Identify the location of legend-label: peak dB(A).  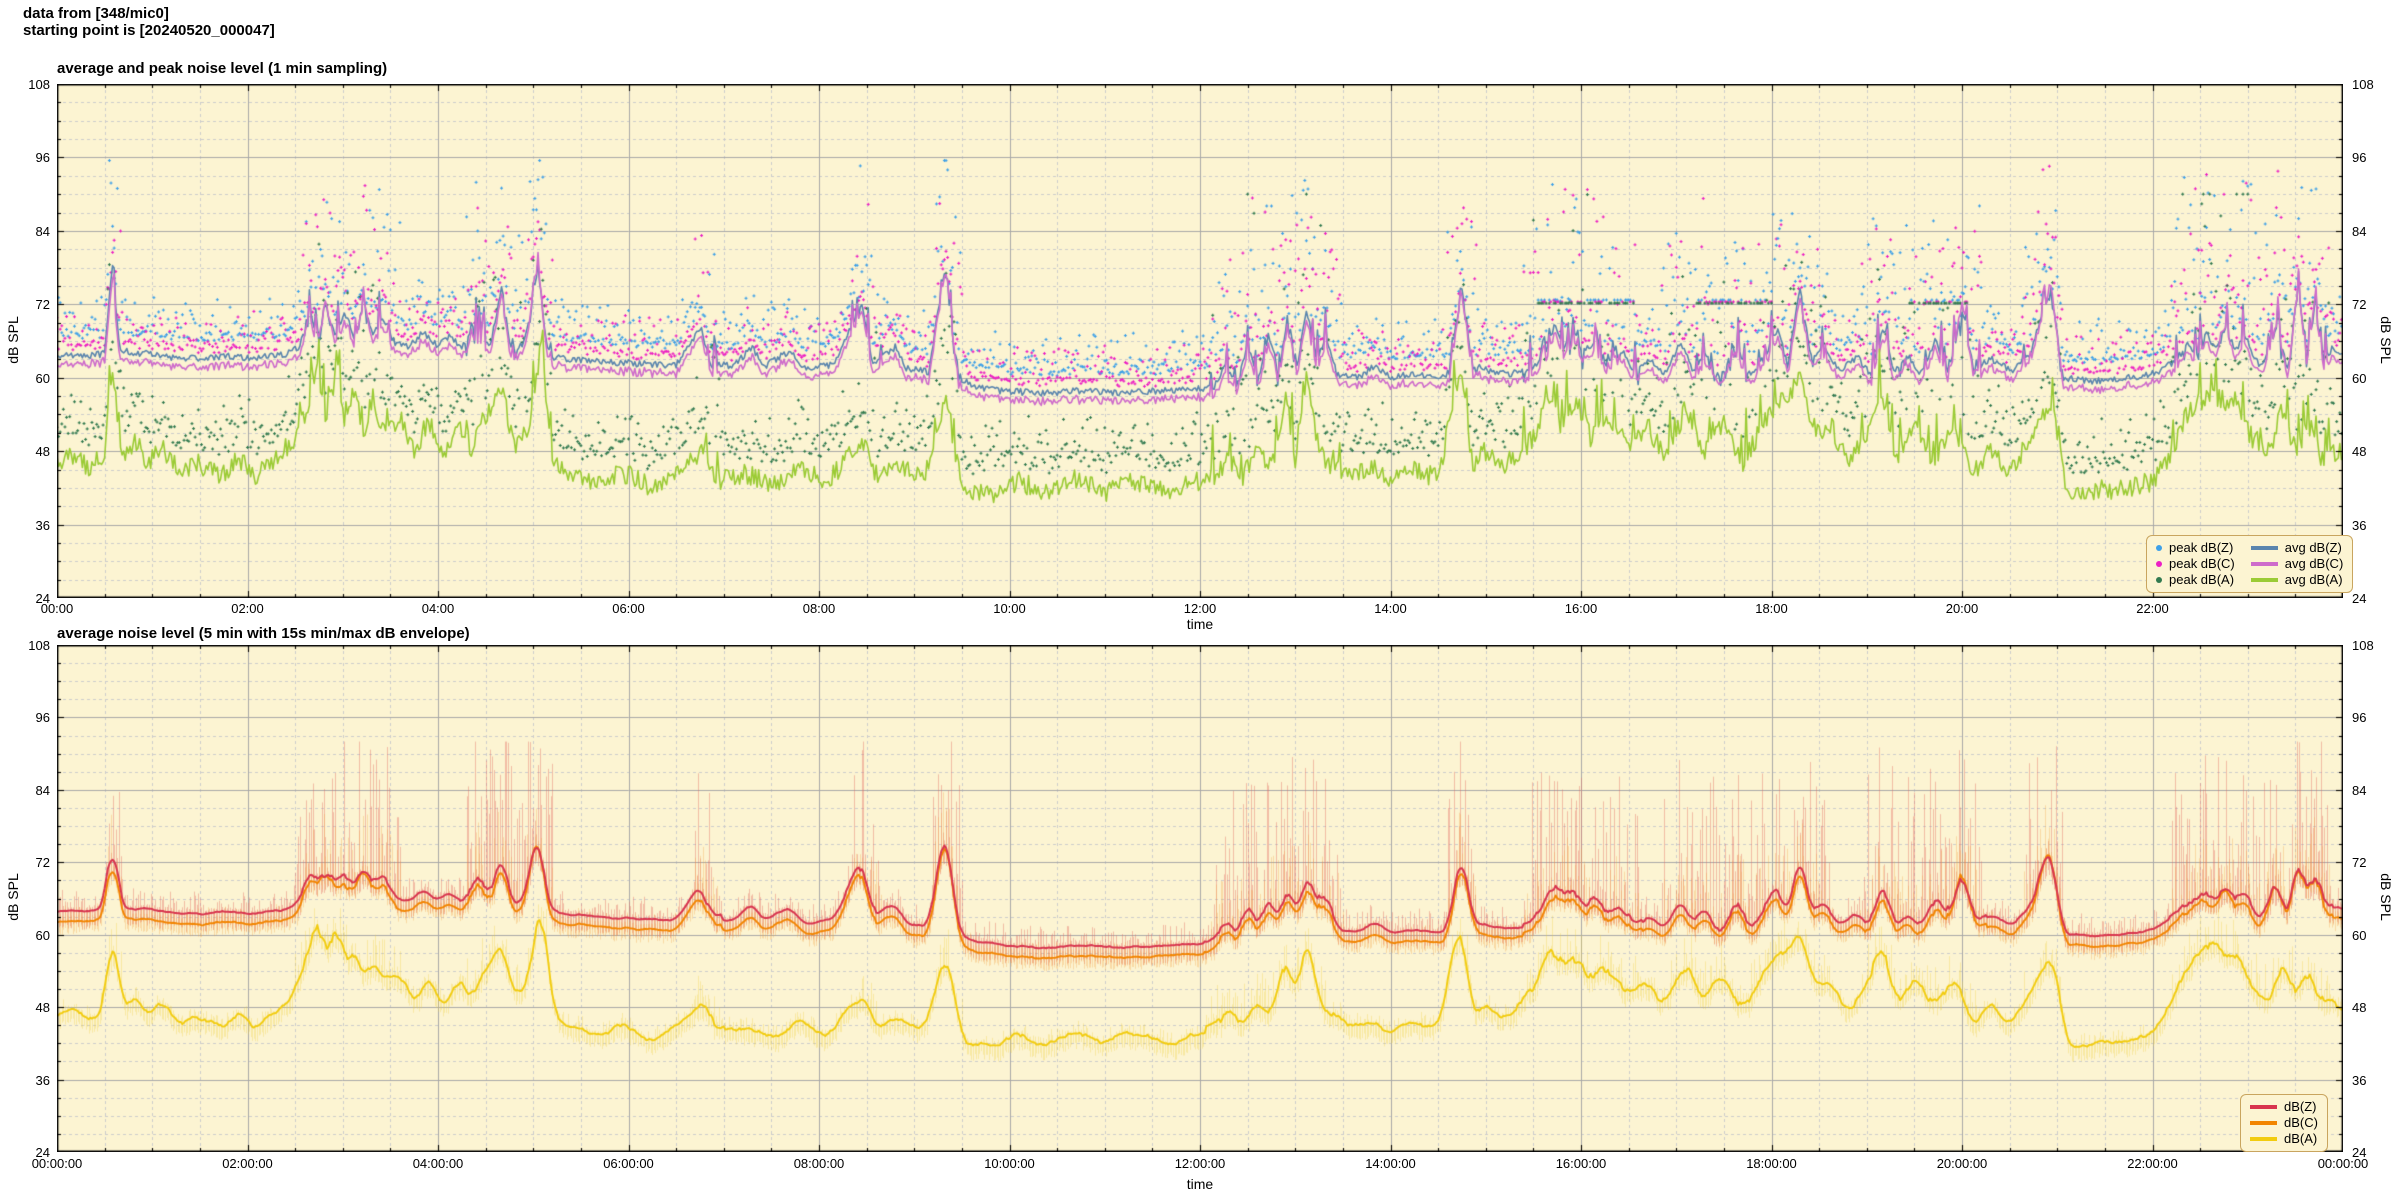
(2202, 579).